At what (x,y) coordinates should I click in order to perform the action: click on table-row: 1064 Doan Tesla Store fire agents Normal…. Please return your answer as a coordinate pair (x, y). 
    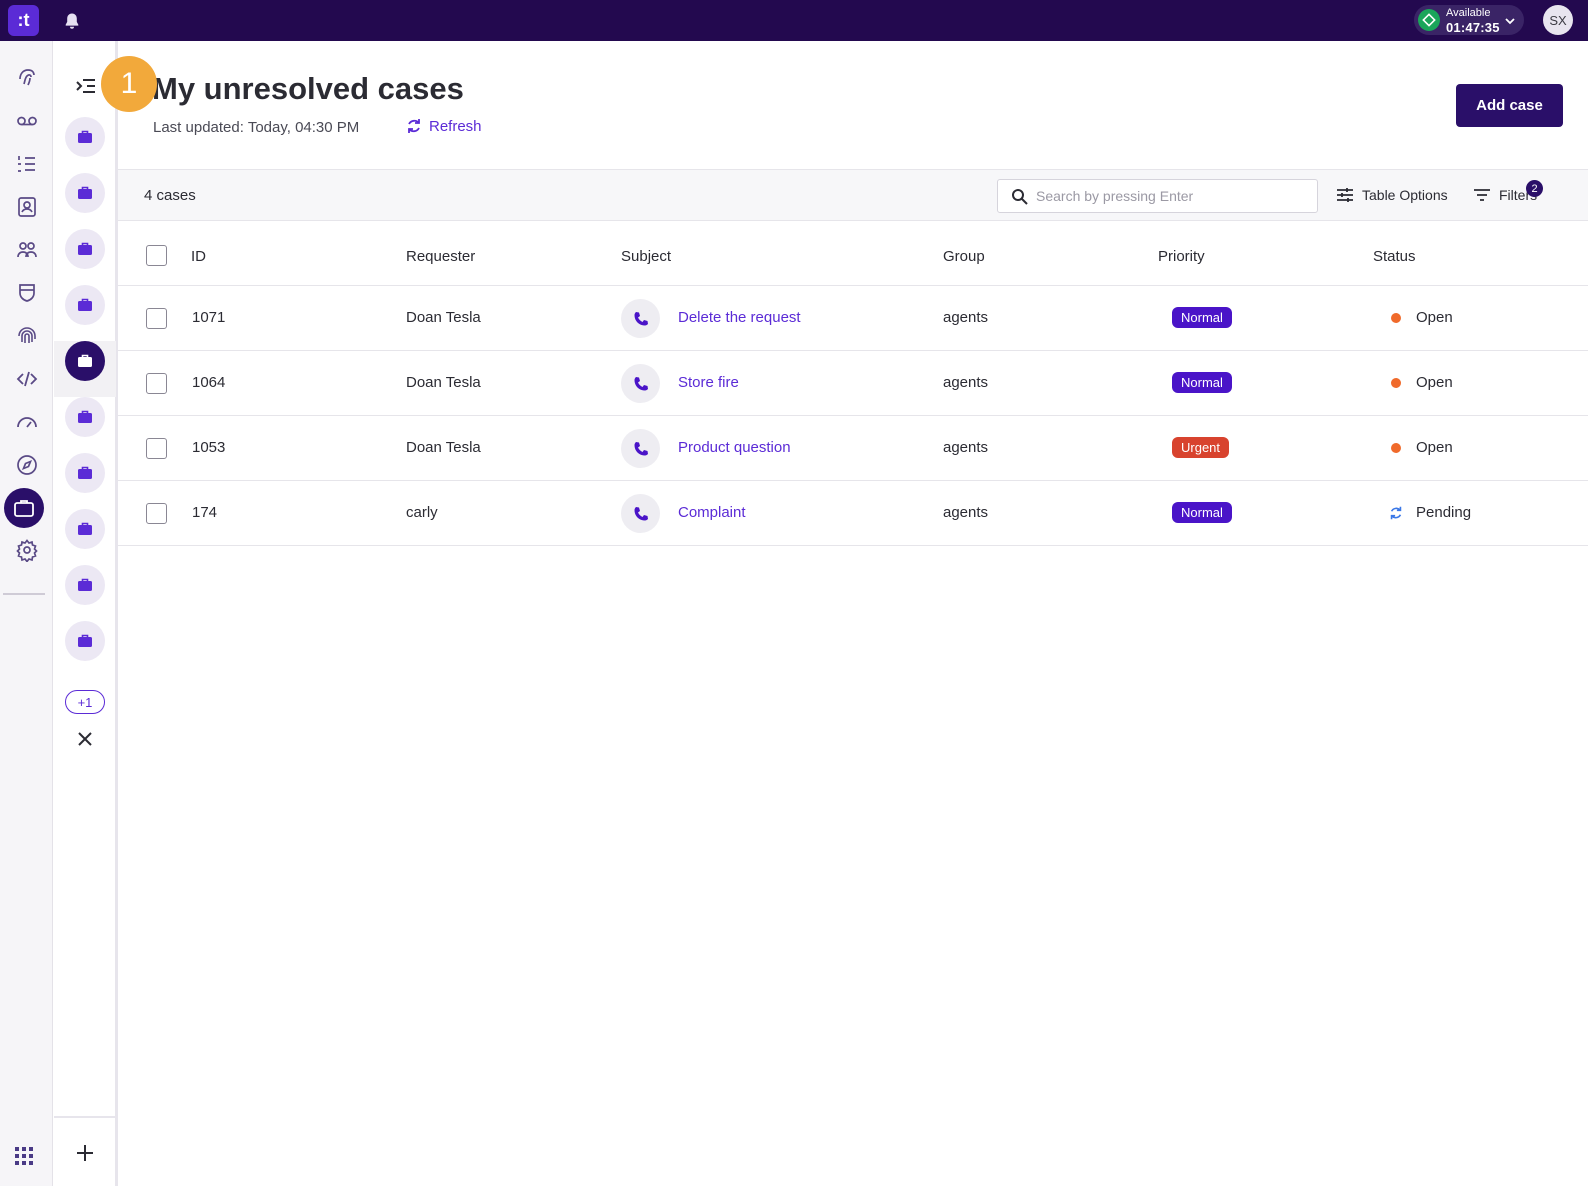
    Looking at the image, I should click on (853, 383).